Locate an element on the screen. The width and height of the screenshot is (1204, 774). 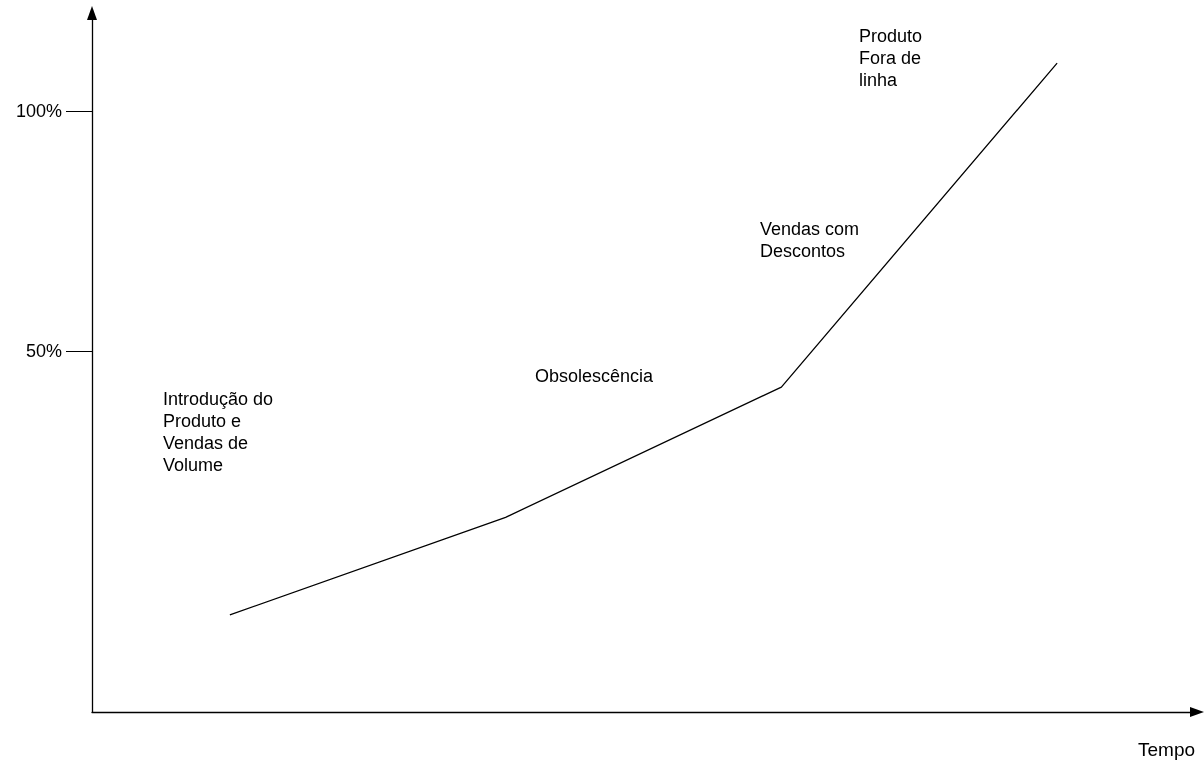
annotation: Obsolescência is located at coordinates (595, 376).